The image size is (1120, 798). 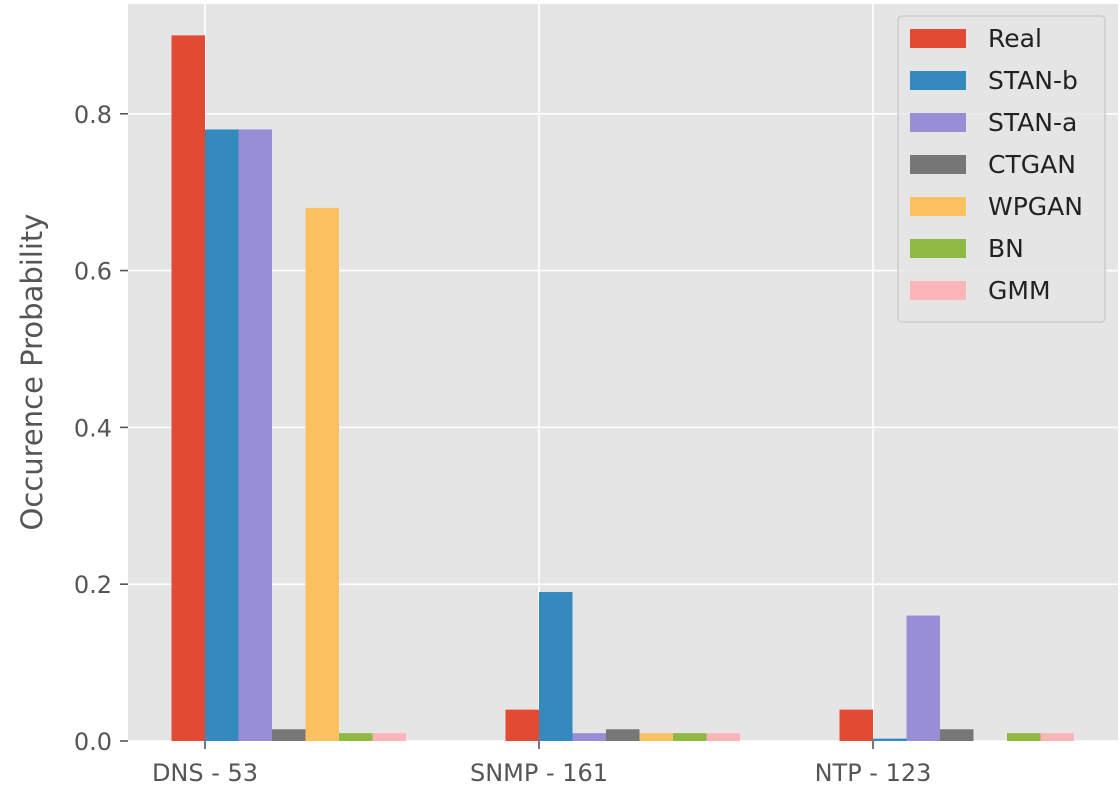 I want to click on legend: Real STAN-b STAN-a CTGAN WPGAN BN GMM, so click(x=1001, y=169).